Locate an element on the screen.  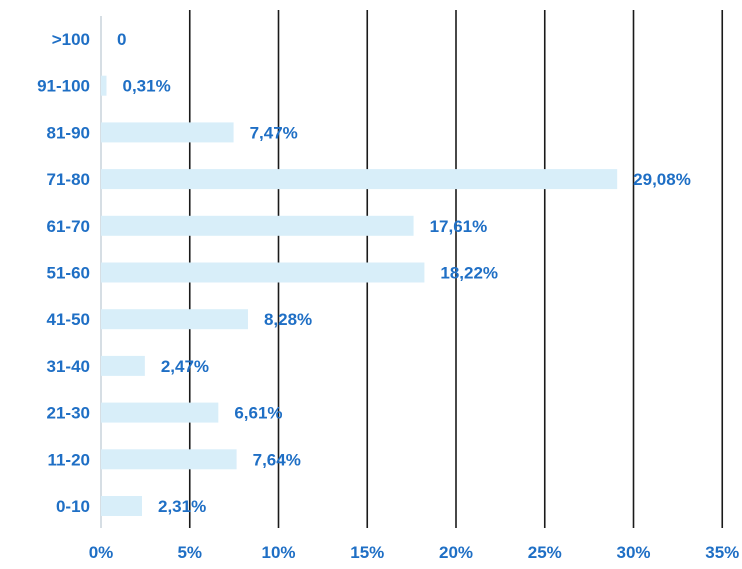
x-tick-label: 10% is located at coordinates (278, 552).